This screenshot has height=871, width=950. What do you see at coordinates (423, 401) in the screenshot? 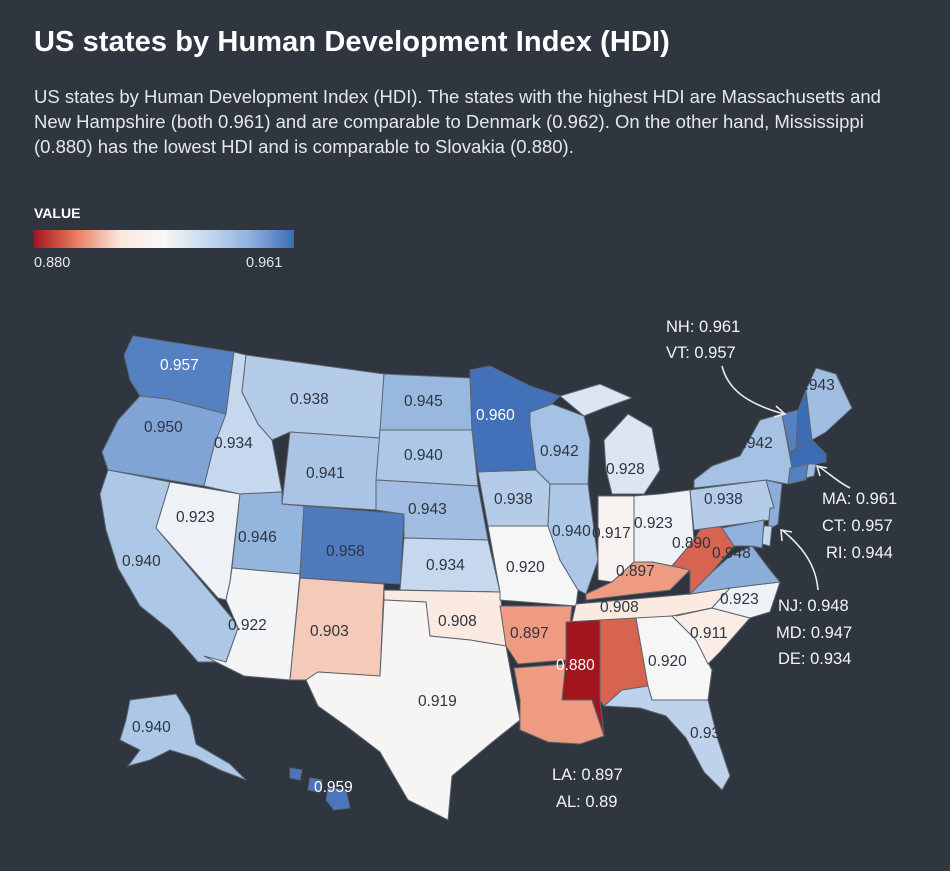
I see `label-nd: 0.945` at bounding box center [423, 401].